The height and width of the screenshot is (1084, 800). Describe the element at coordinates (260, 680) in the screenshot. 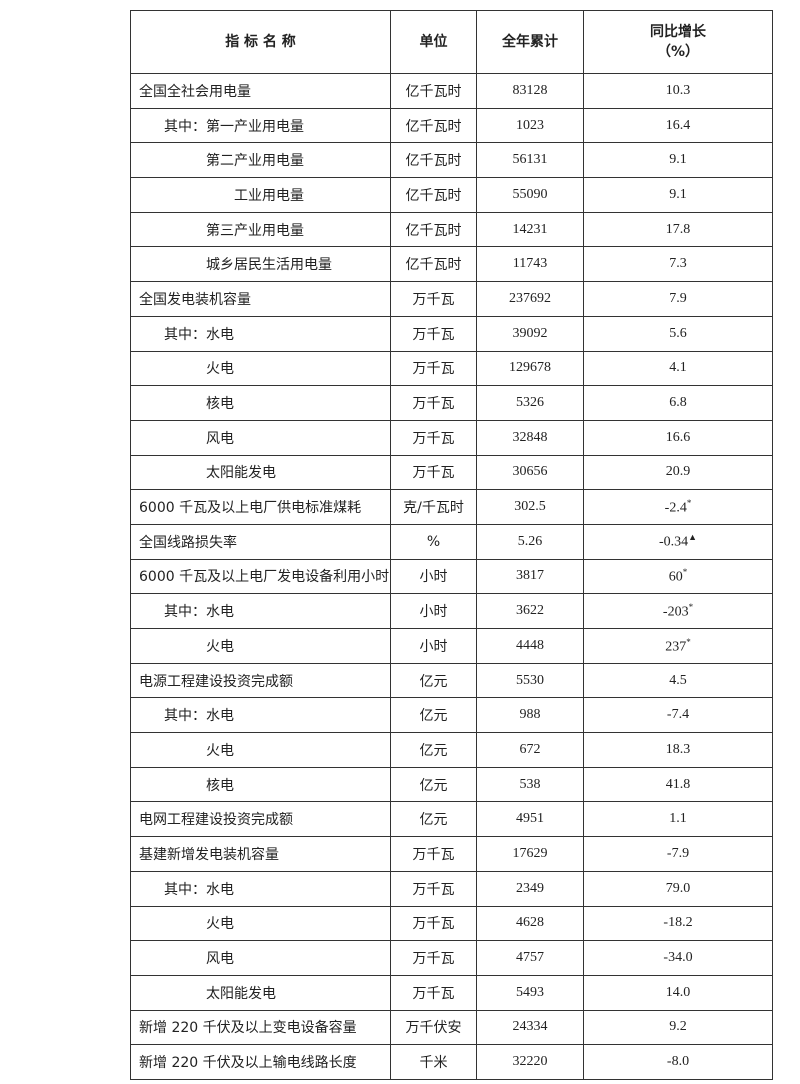

I see `name-cell: 电源工程建设投资完成额` at that location.